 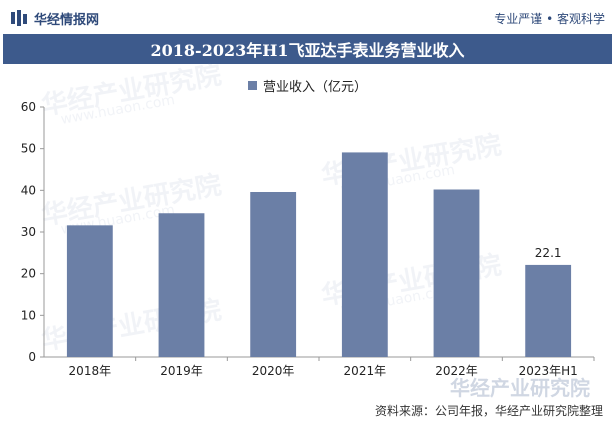 What do you see at coordinates (365, 371) in the screenshot?
I see `x-tick-label: 2021年` at bounding box center [365, 371].